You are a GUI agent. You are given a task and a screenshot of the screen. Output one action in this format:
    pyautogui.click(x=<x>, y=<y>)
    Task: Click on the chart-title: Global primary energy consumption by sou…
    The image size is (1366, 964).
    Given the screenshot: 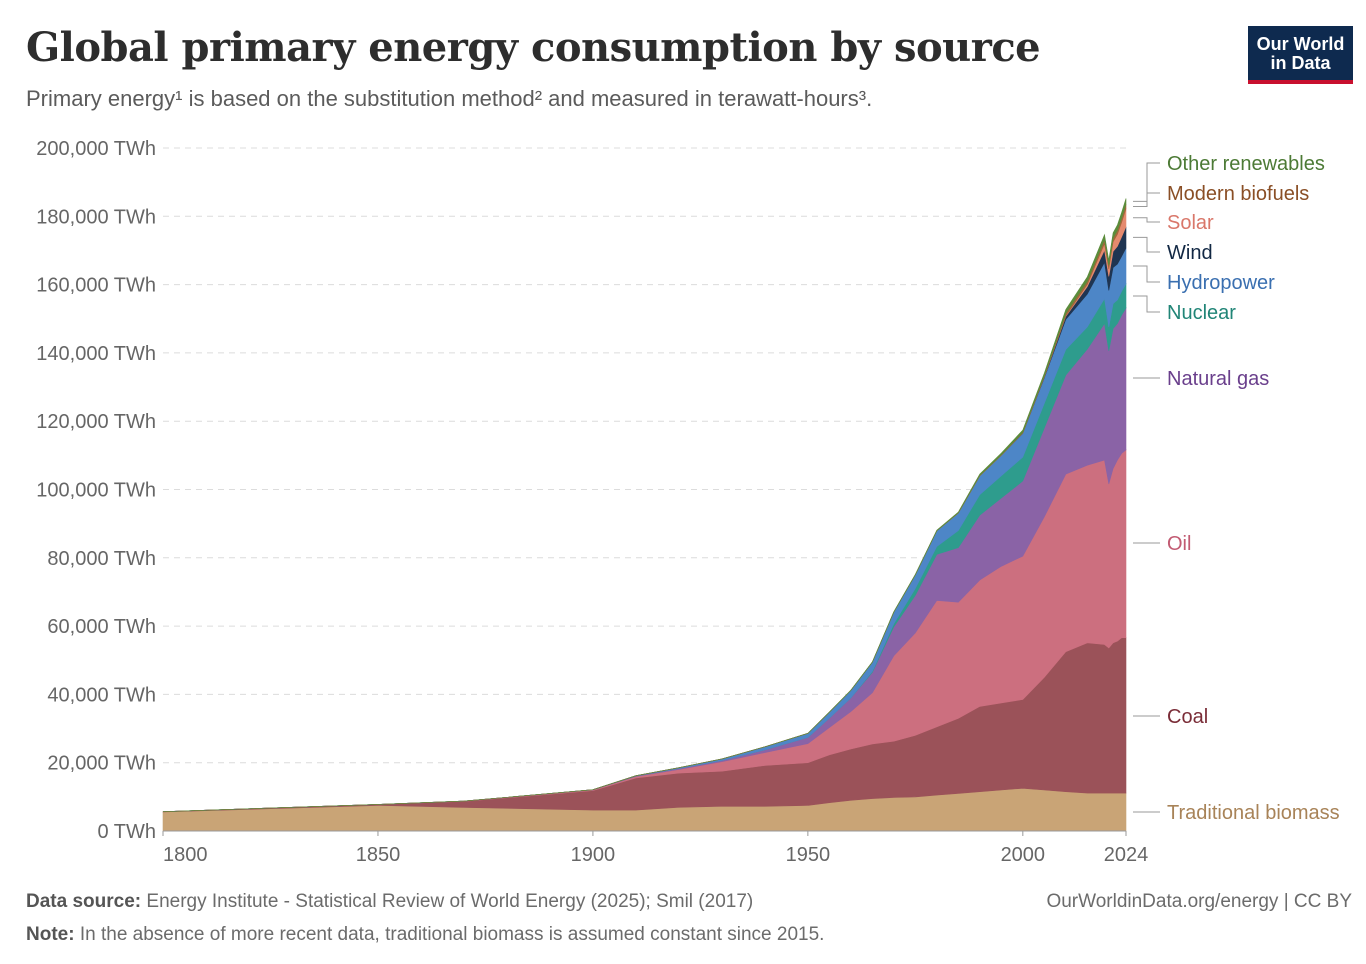 What is the action you would take?
    pyautogui.click(x=533, y=47)
    